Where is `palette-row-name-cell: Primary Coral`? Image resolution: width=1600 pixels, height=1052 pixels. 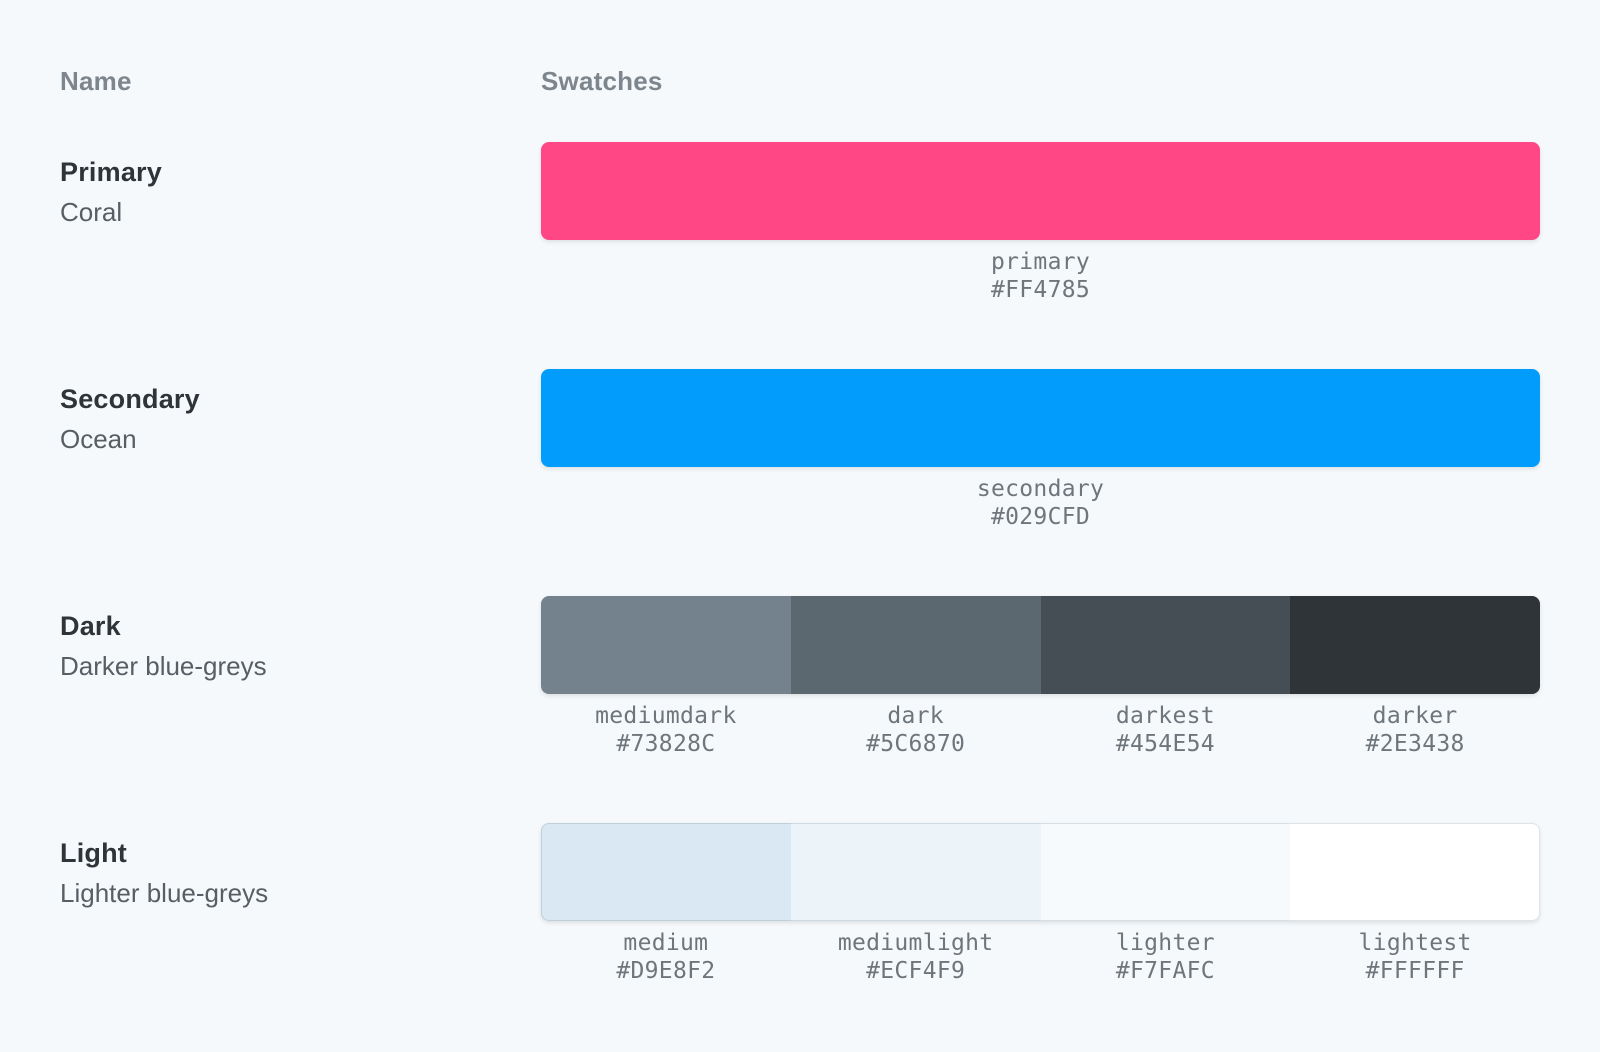
palette-row-name-cell: Primary Coral is located at coordinates (300, 223).